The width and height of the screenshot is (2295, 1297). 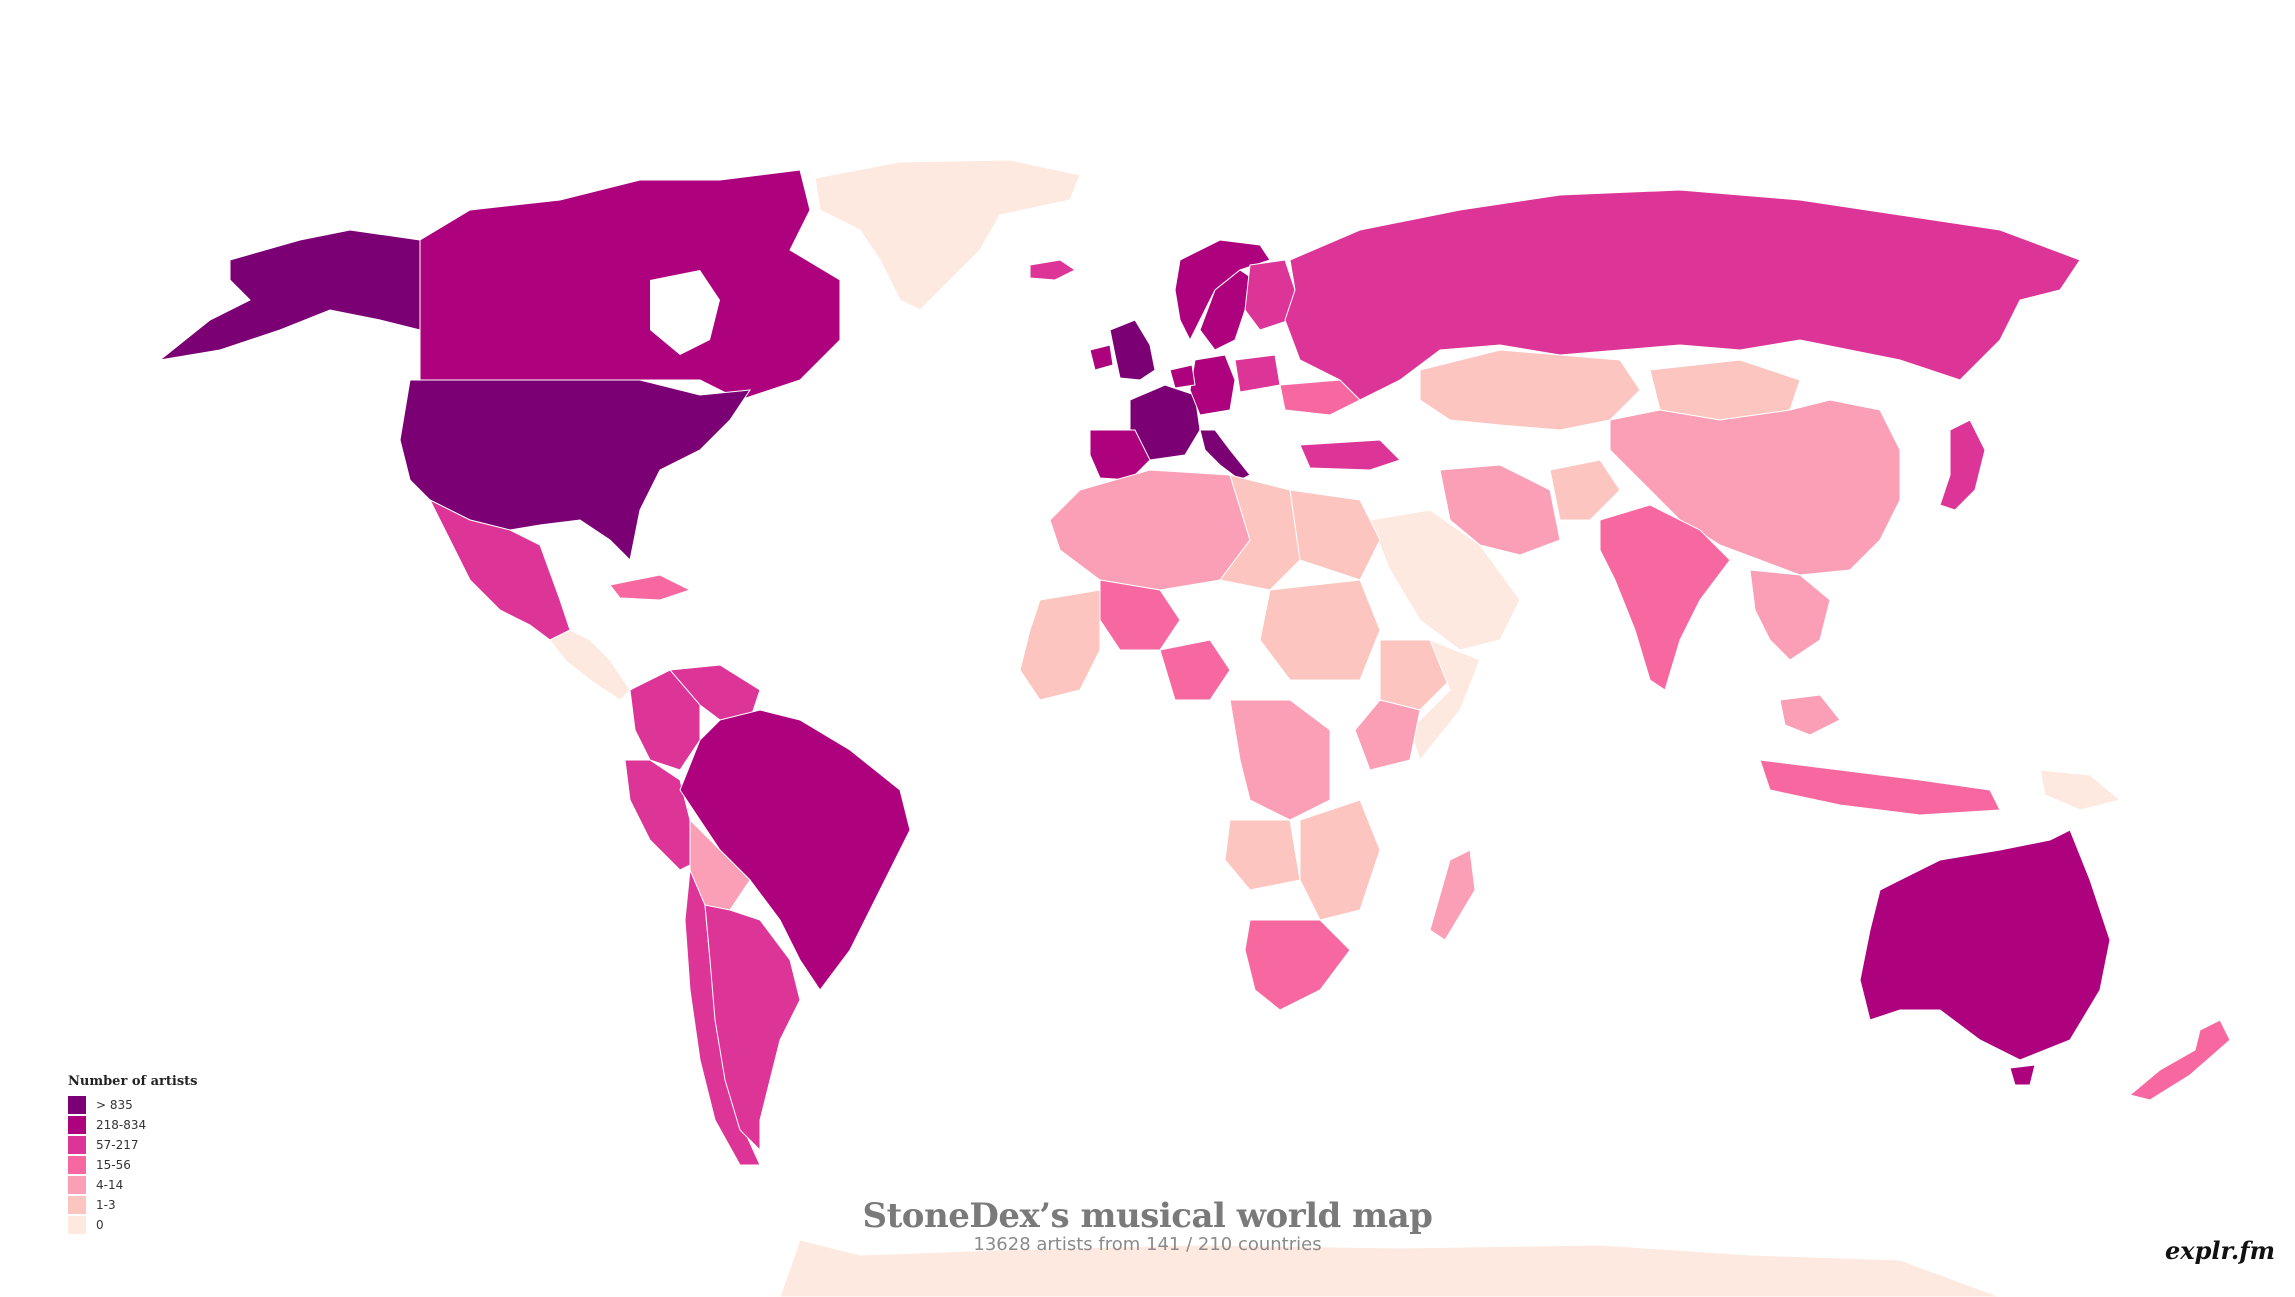 I want to click on region-iran, so click(x=1500, y=510).